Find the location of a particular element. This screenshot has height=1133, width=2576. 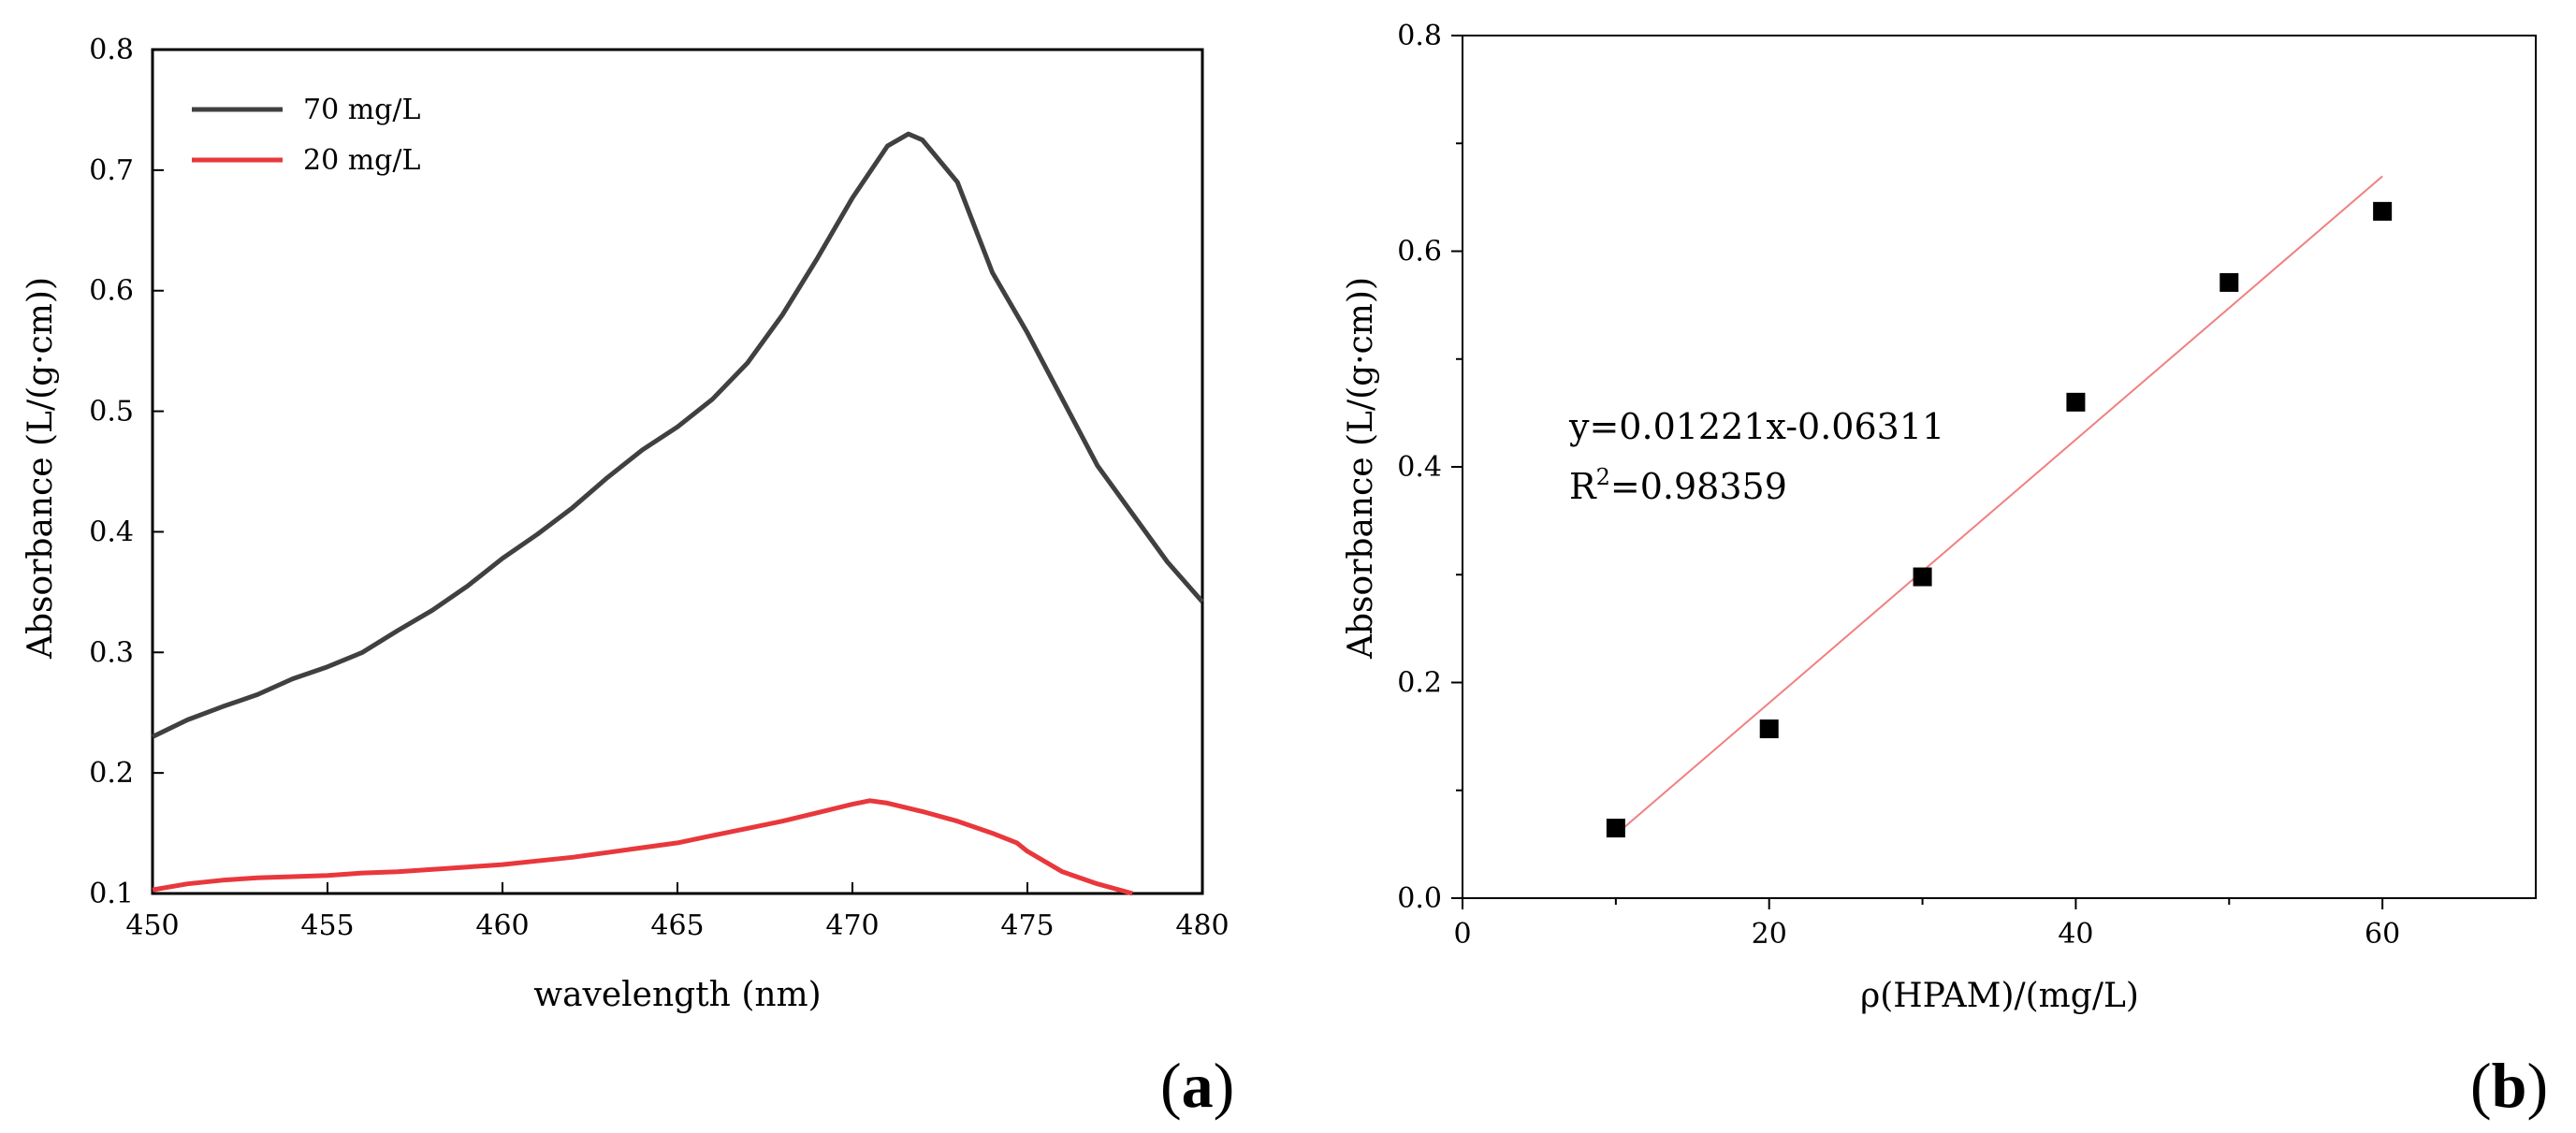

y-tick-label-0.7: 0.7 is located at coordinates (111, 170).